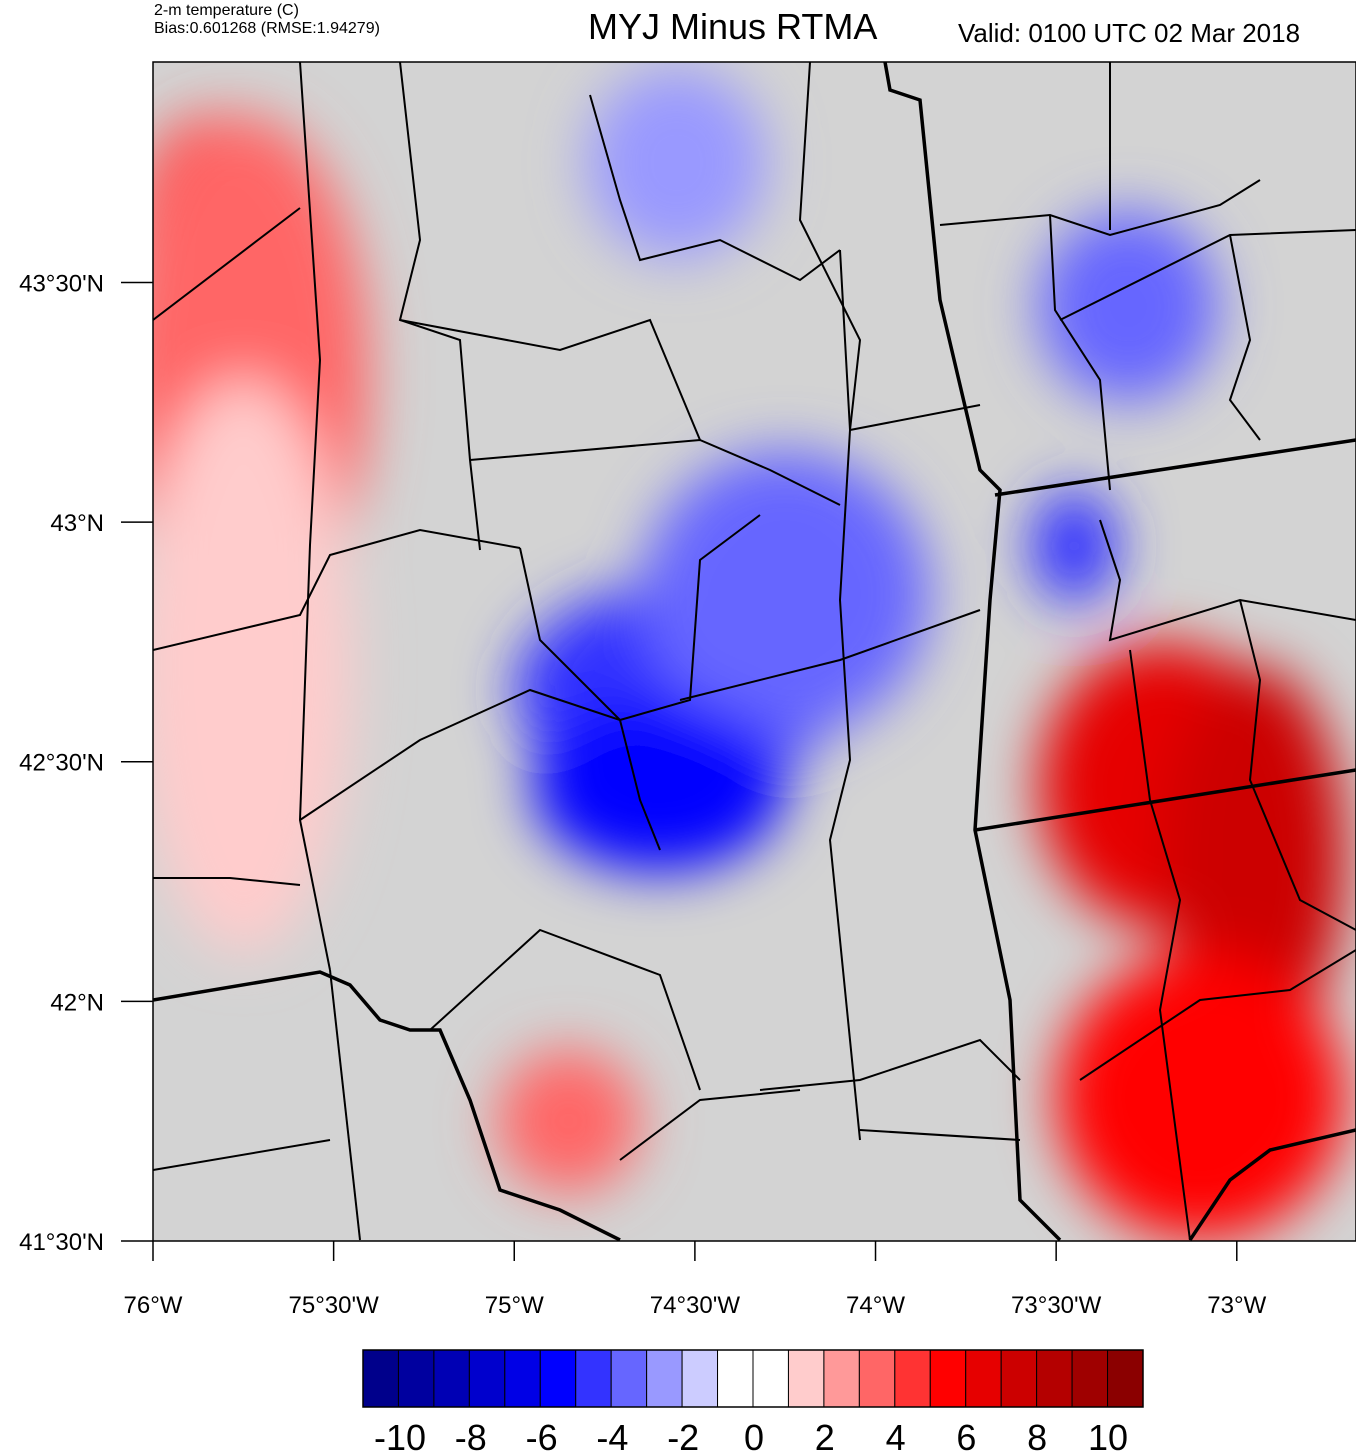 The image size is (1356, 1456). Describe the element at coordinates (61, 283) in the screenshot. I see `lat-tick-label-0: 43°30'N` at that location.